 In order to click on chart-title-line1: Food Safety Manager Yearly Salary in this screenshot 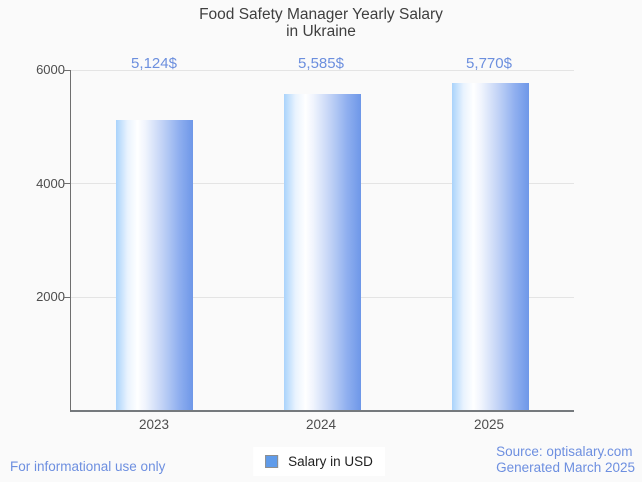, I will do `click(321, 14)`.